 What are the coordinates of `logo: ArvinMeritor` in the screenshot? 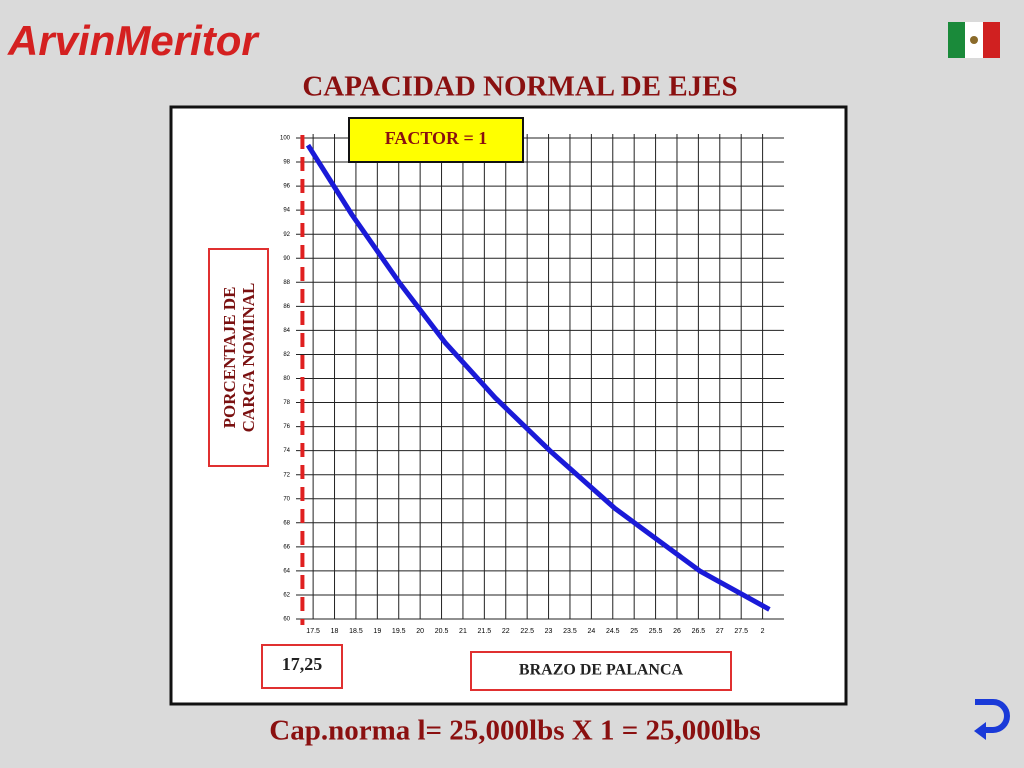 It's located at (133, 40).